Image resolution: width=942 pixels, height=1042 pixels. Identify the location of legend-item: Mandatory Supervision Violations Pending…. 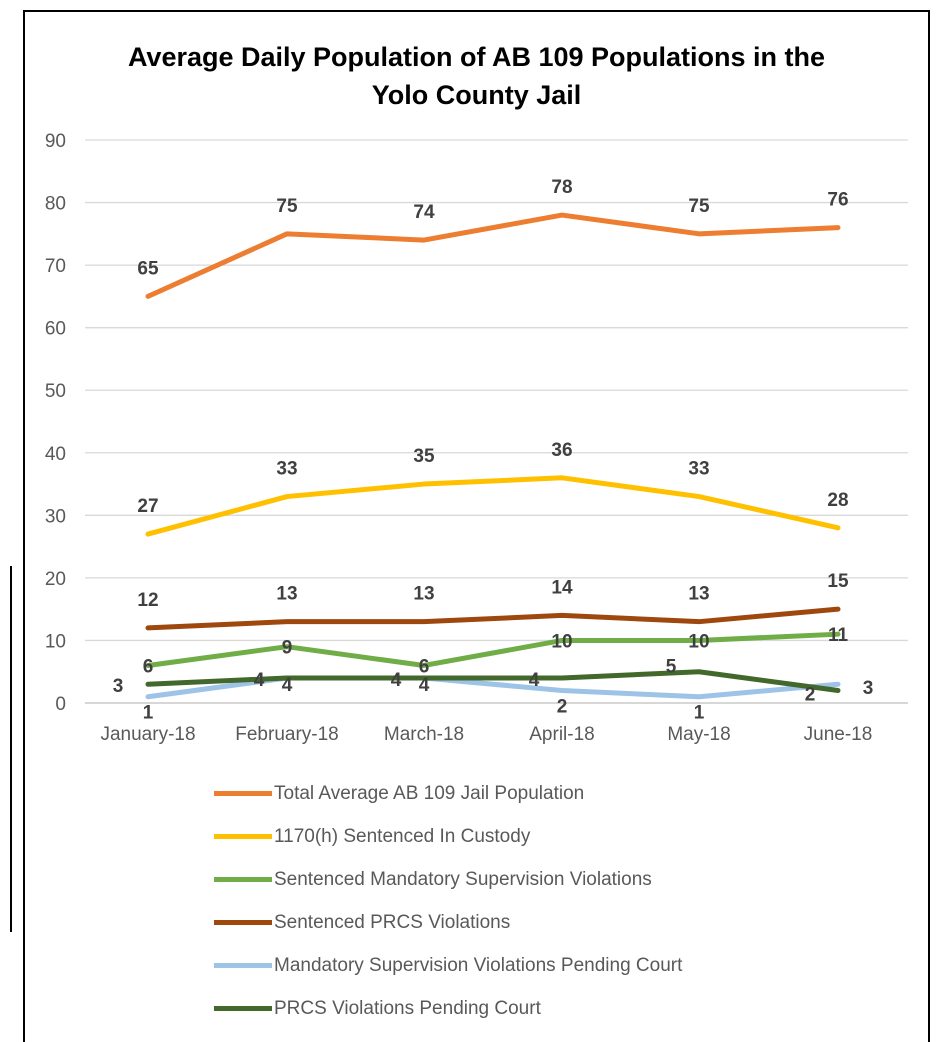
(448, 965).